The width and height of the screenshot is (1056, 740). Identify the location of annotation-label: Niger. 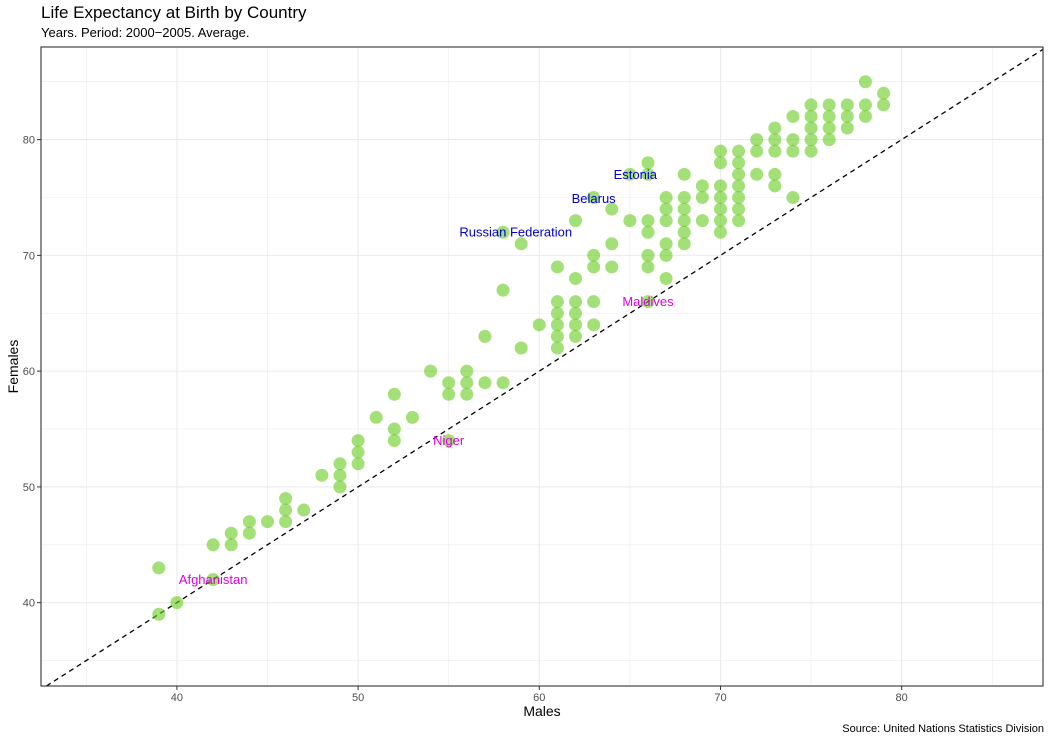
(449, 440).